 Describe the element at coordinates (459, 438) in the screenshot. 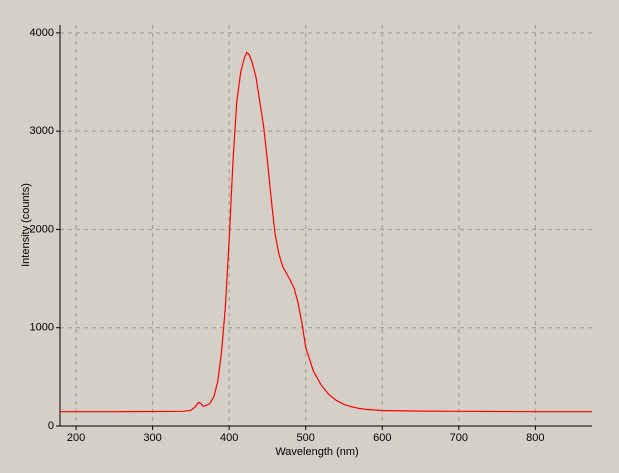

I see `x-tick-label: 700` at that location.